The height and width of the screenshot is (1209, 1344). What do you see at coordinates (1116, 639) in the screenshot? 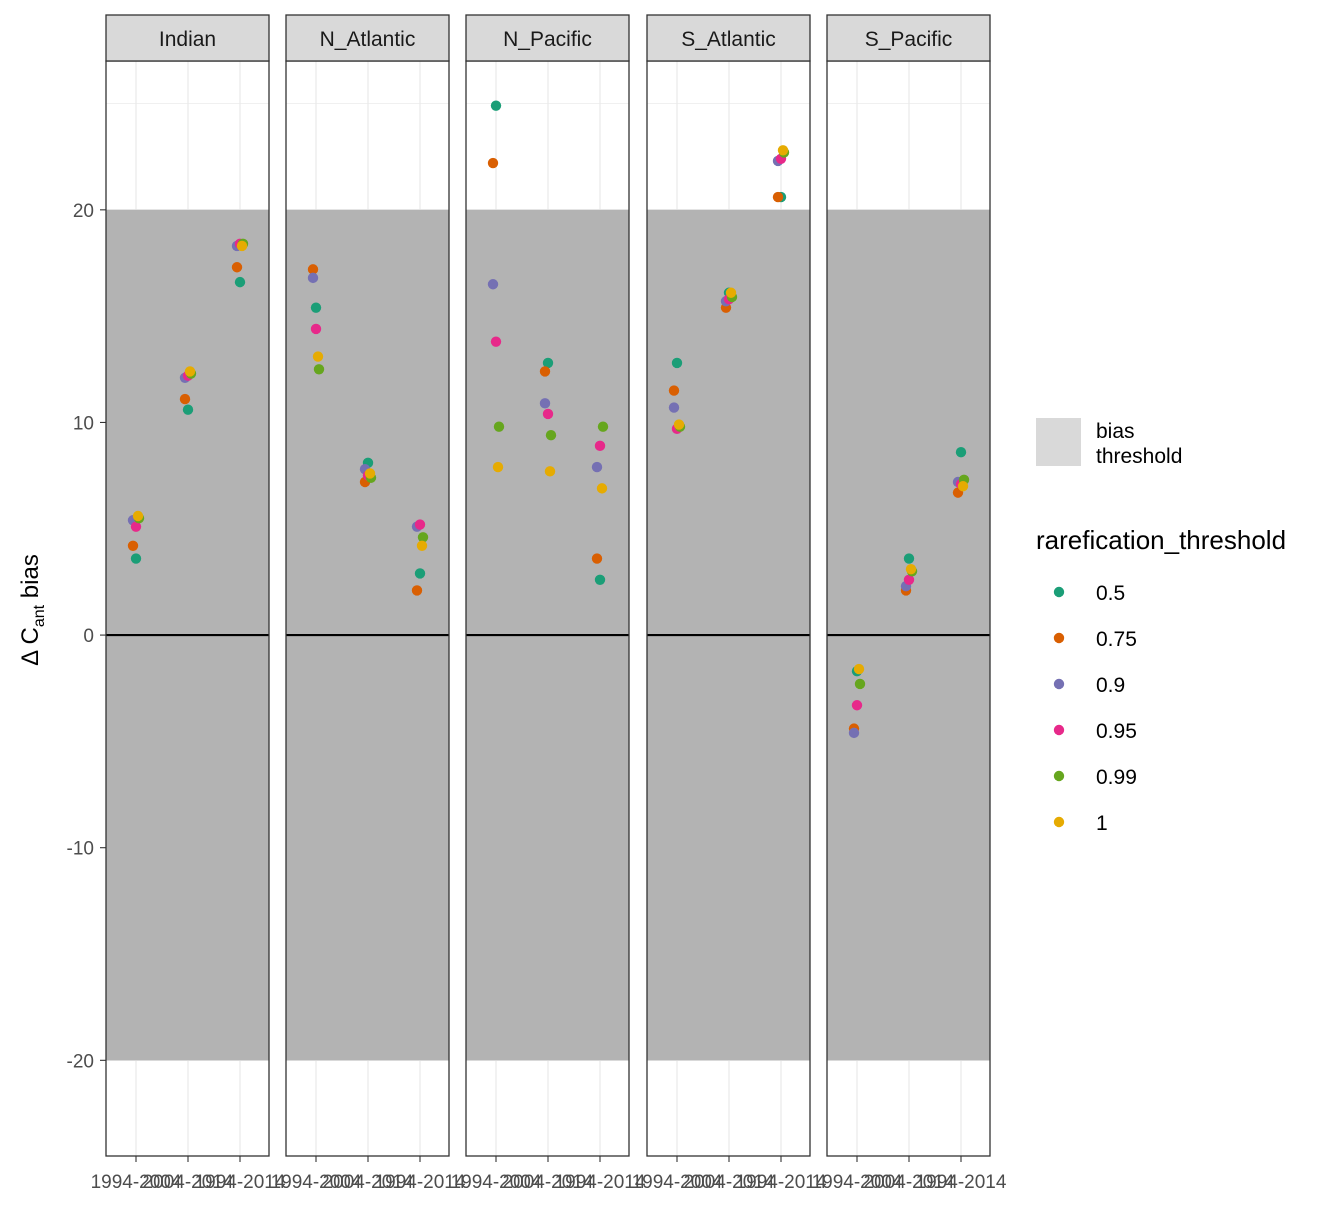
I see `legend-label: 0.75` at bounding box center [1116, 639].